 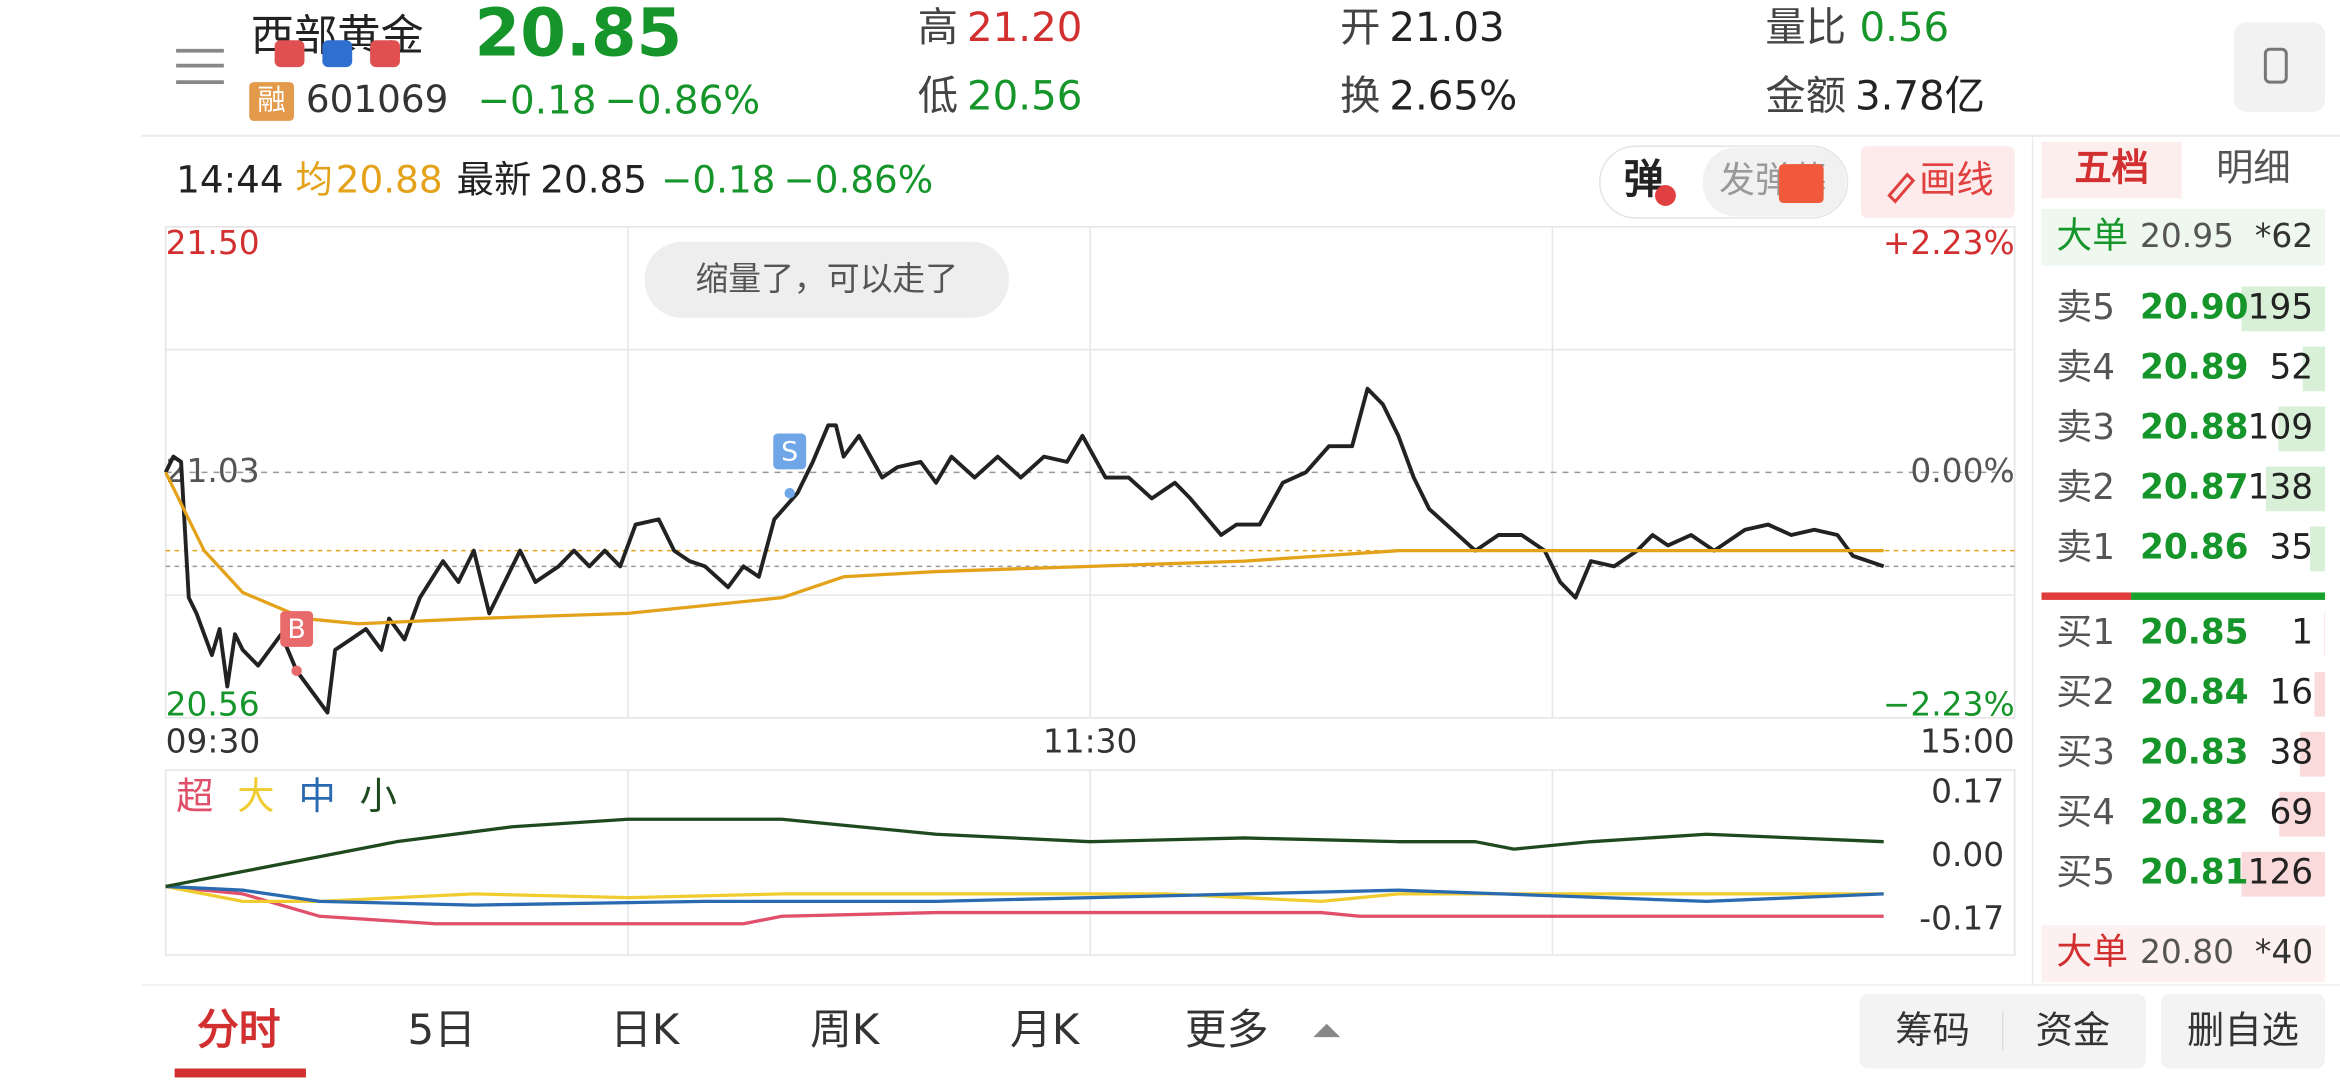 What do you see at coordinates (378, 796) in the screenshot?
I see `legend-label: 小` at bounding box center [378, 796].